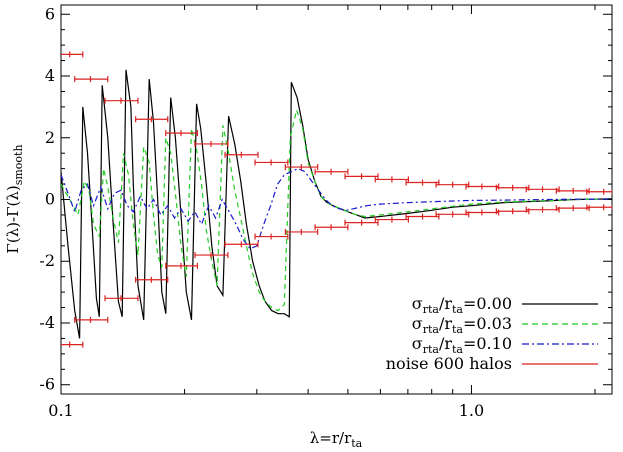  I want to click on legend-label-1: σrta/rta=0.03, so click(462, 325).